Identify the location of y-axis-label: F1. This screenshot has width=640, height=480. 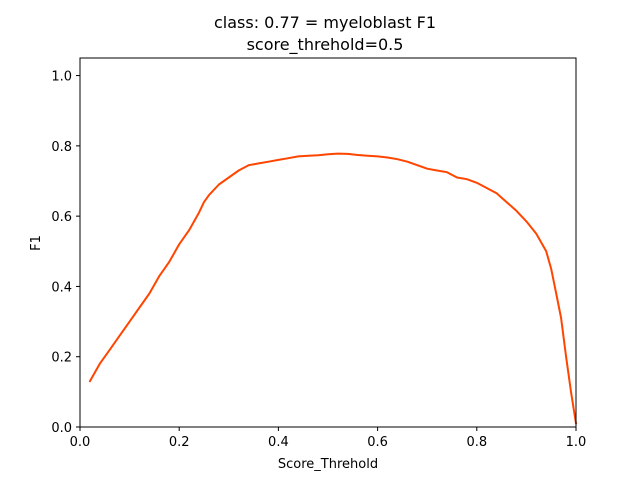
(36, 243).